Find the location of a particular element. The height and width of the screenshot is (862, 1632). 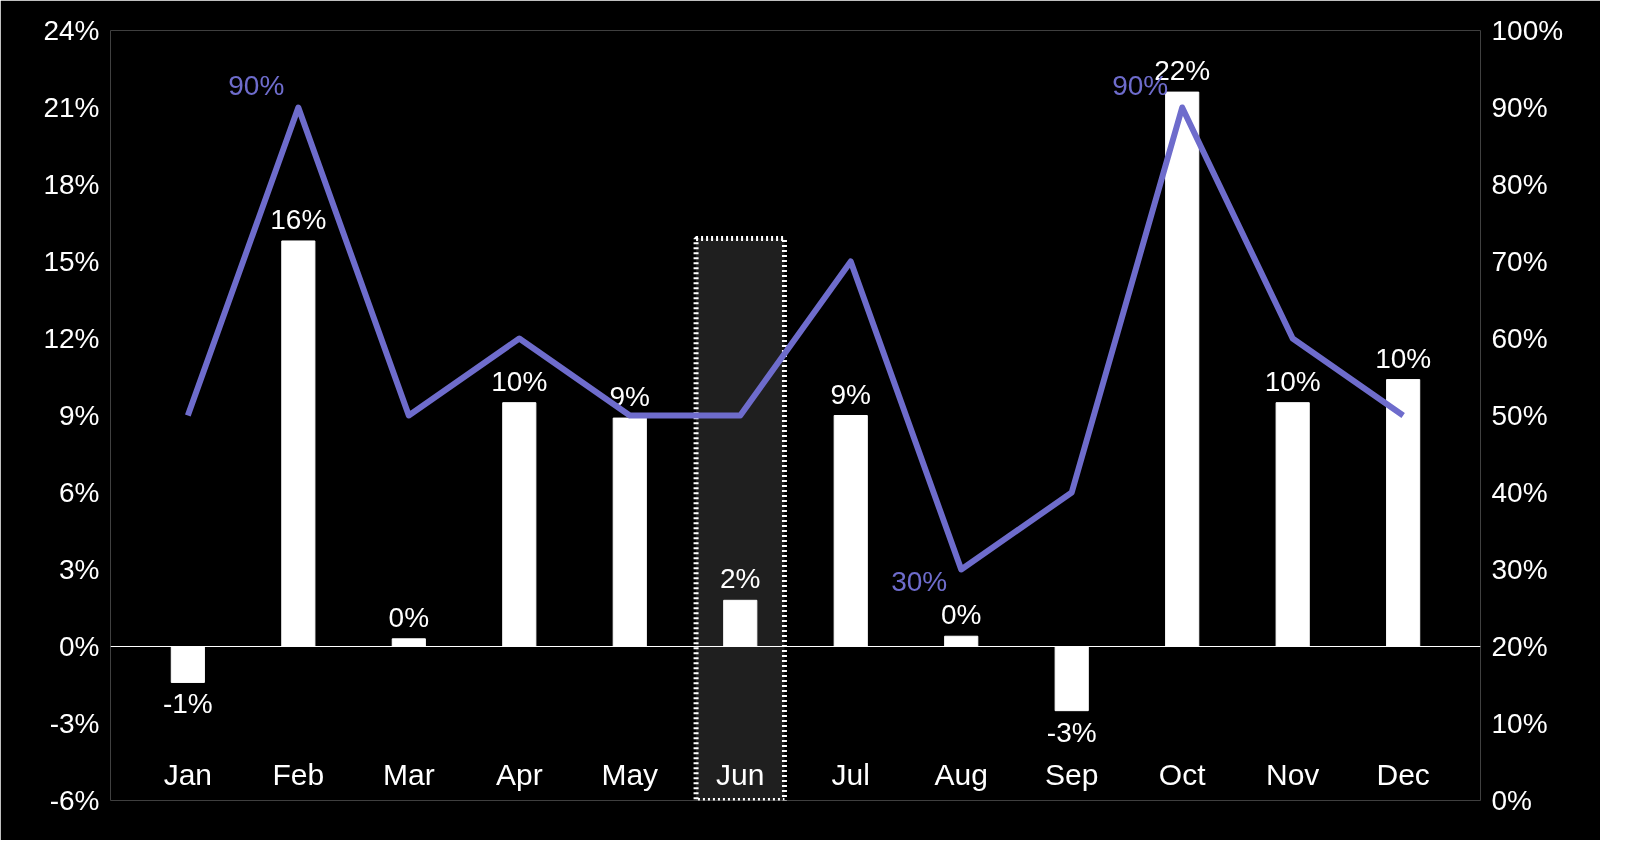

y-tick-label: 21% is located at coordinates (71, 107).